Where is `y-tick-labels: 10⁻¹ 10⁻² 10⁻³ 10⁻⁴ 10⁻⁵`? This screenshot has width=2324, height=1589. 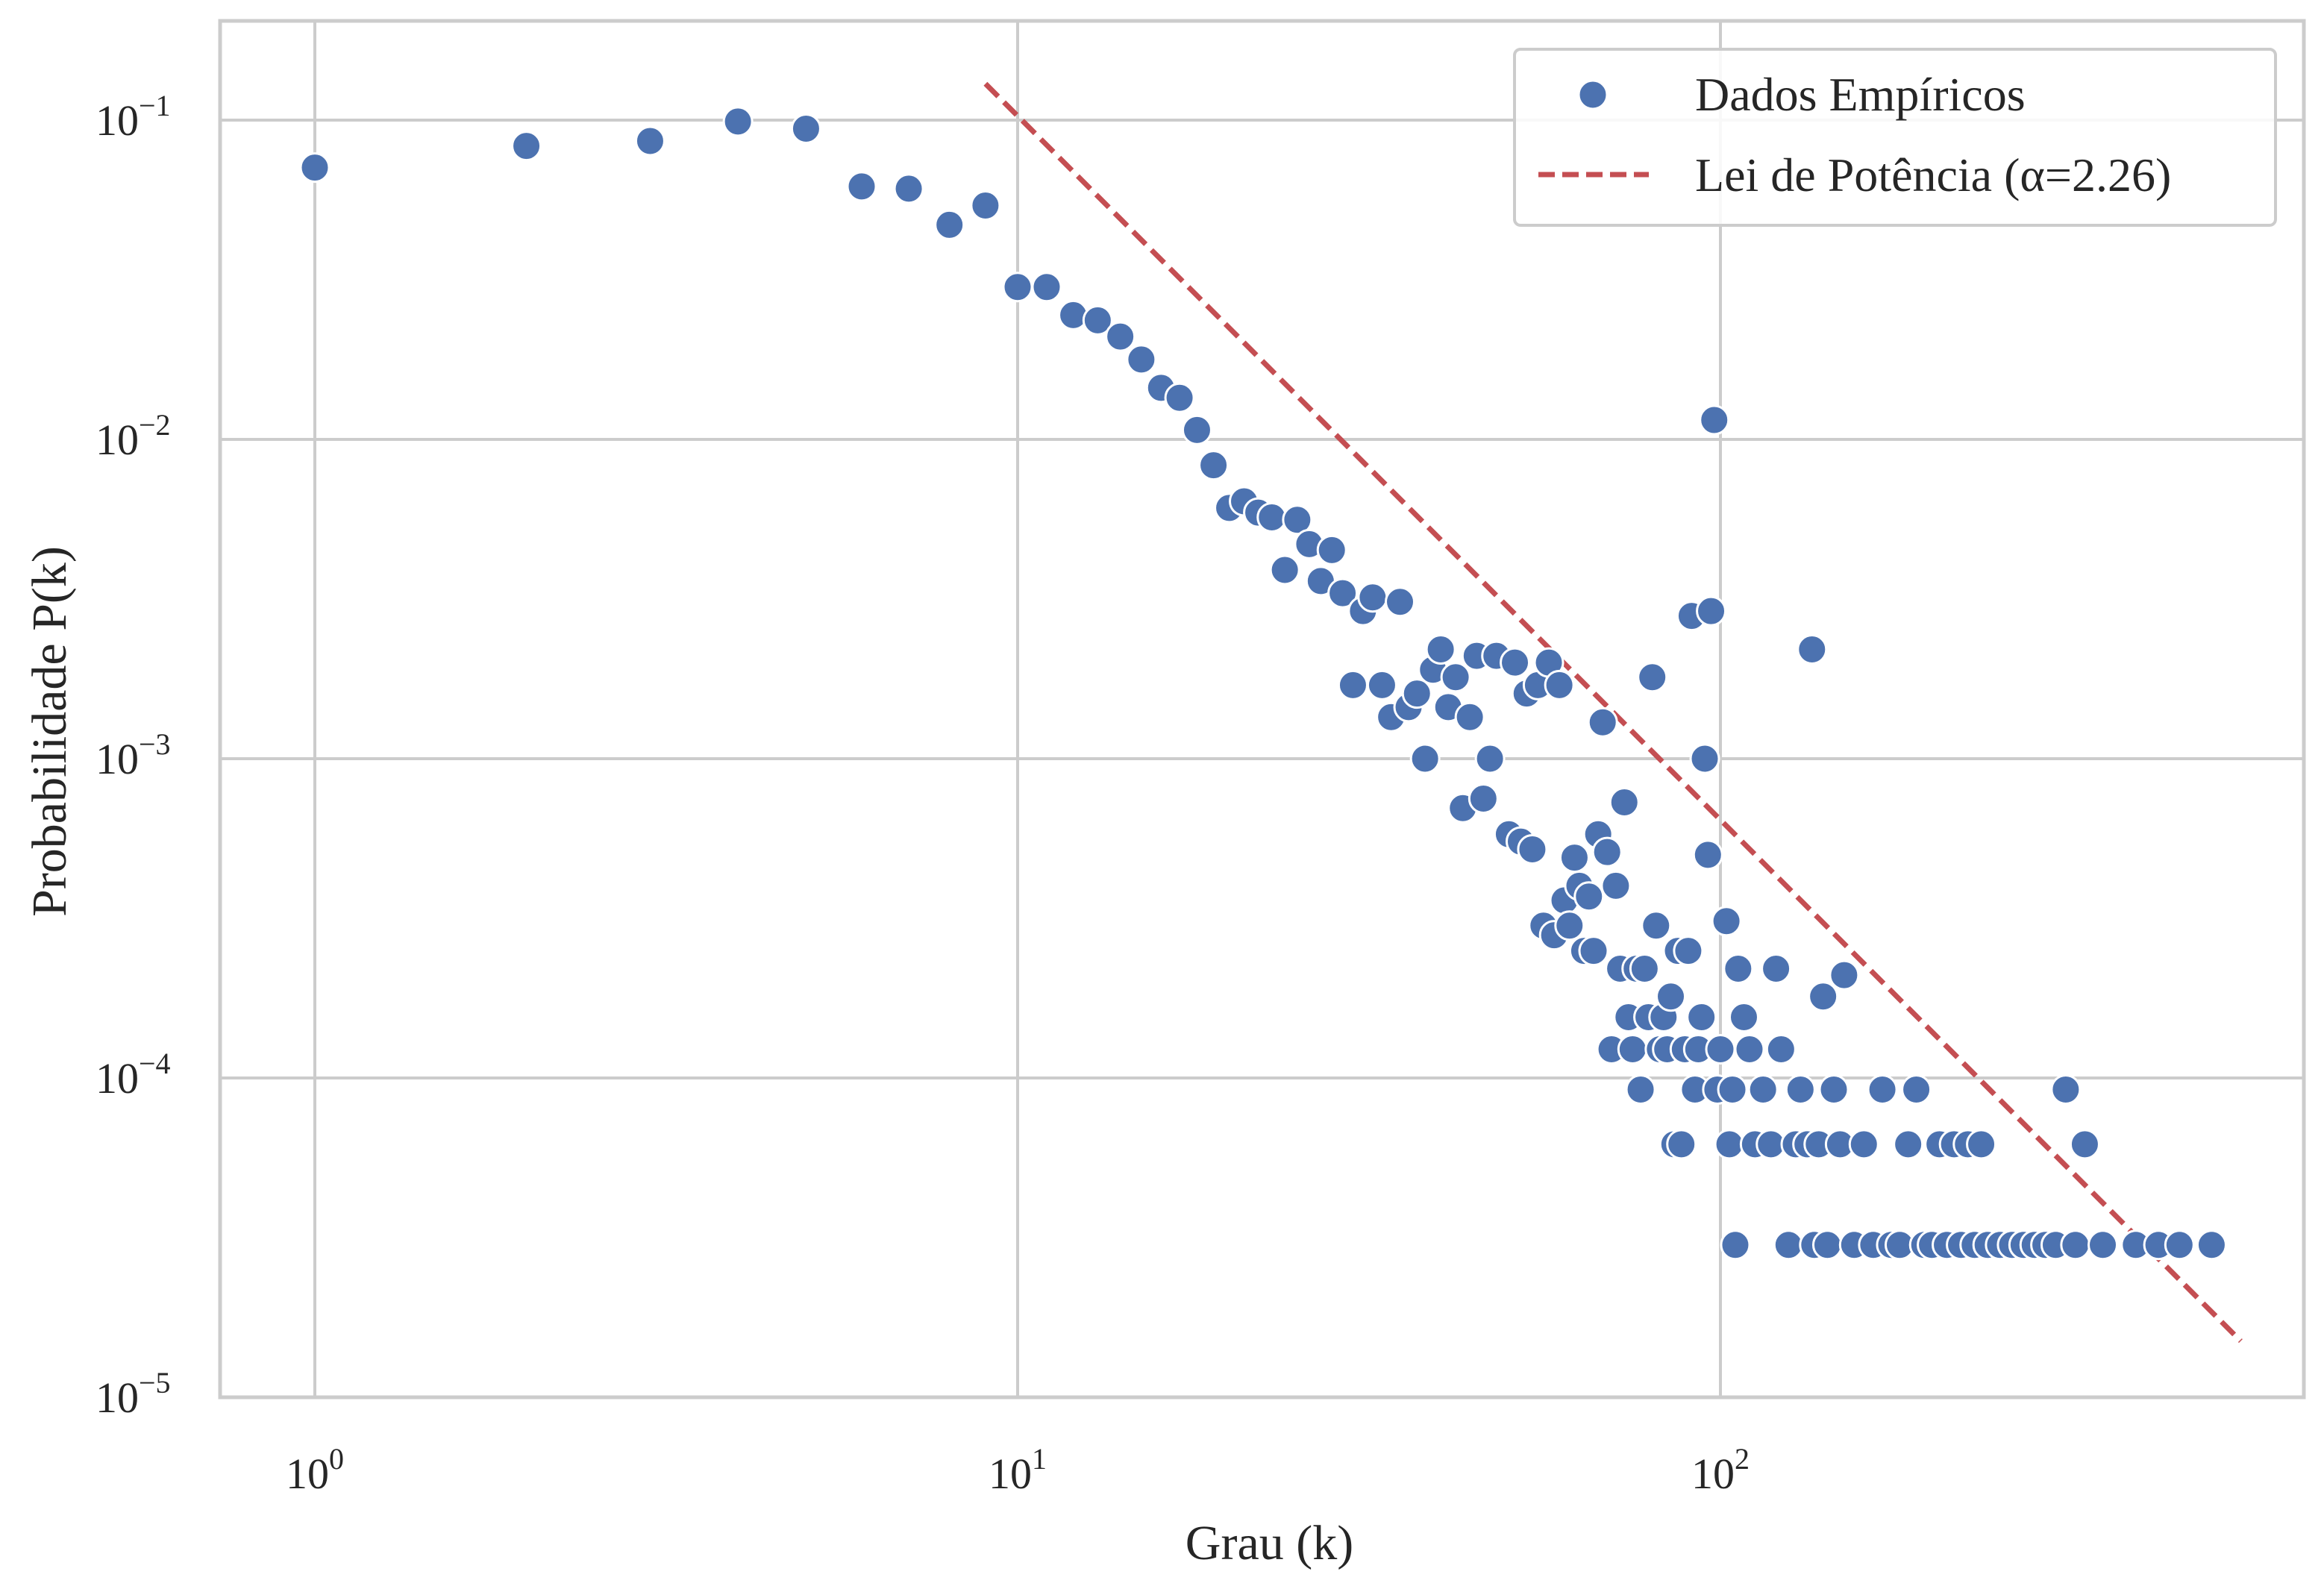 y-tick-labels: 10⁻¹ 10⁻² 10⁻³ 10⁻⁴ 10⁻⁵ is located at coordinates (133, 755).